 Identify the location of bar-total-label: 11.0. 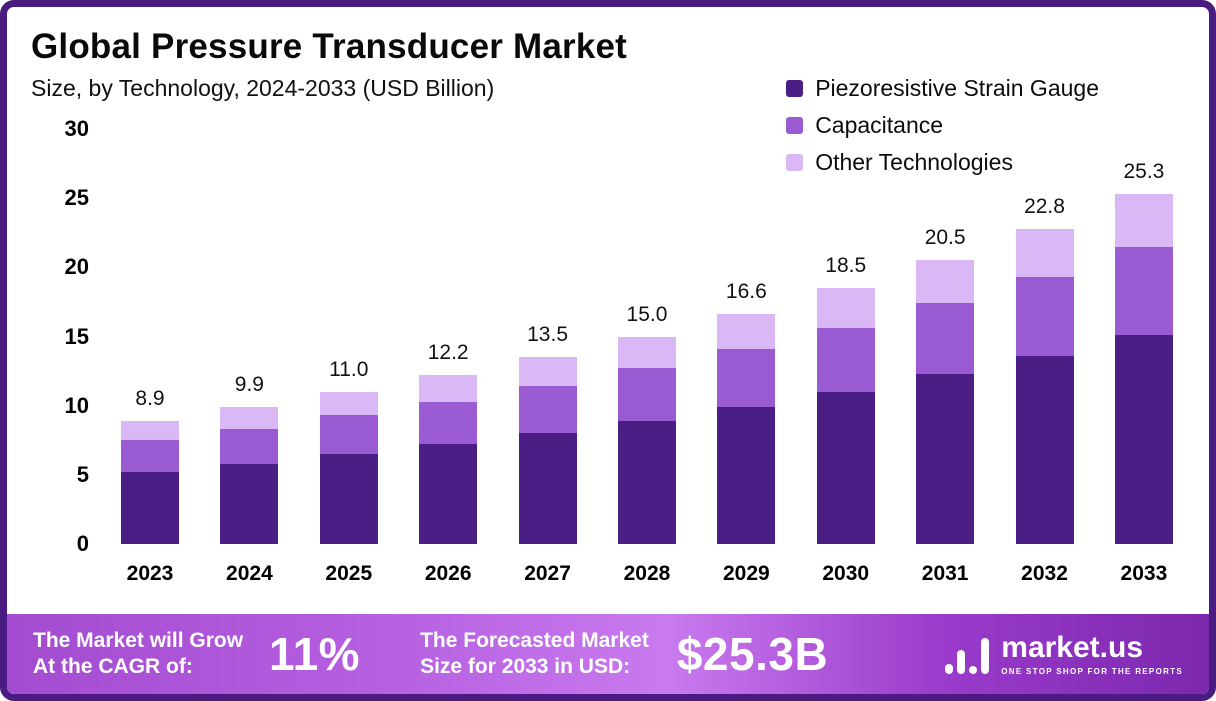
(349, 369).